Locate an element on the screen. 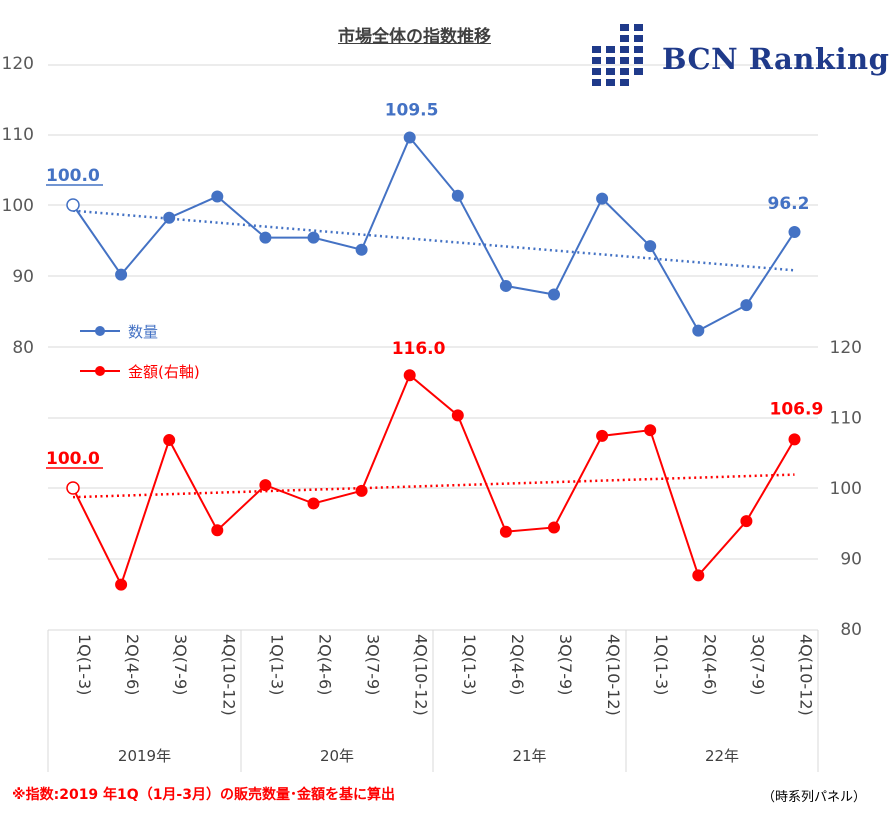 This screenshot has height=815, width=890. legend-label-quantity: 数量 is located at coordinates (143, 332).